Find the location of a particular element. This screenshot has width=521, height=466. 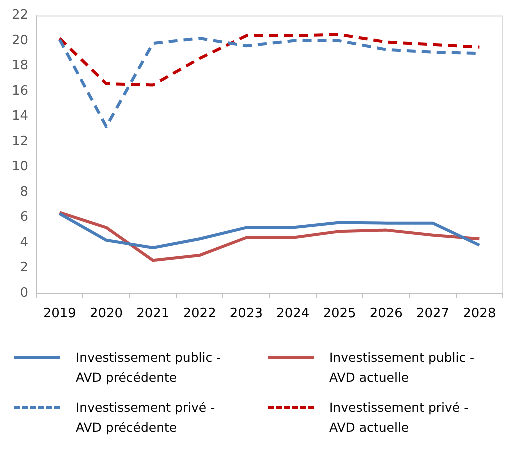

y-tick-label: 2 is located at coordinates (24, 268).